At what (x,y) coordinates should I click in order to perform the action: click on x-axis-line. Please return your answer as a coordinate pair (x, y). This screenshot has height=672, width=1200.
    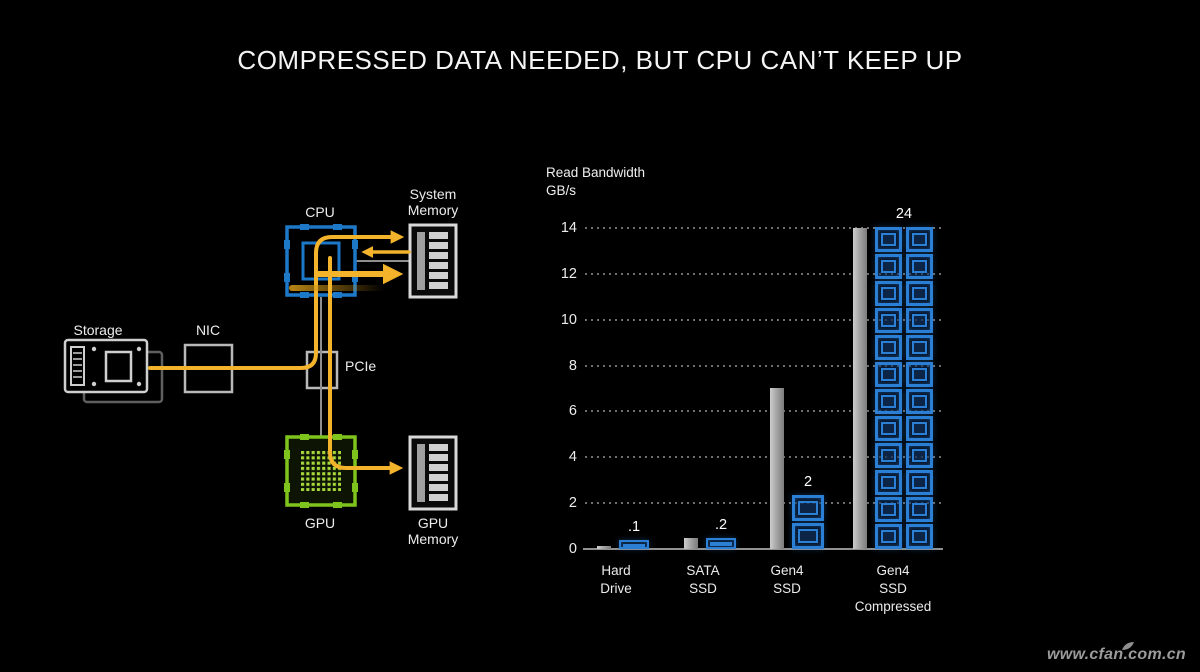
    Looking at the image, I should click on (763, 549).